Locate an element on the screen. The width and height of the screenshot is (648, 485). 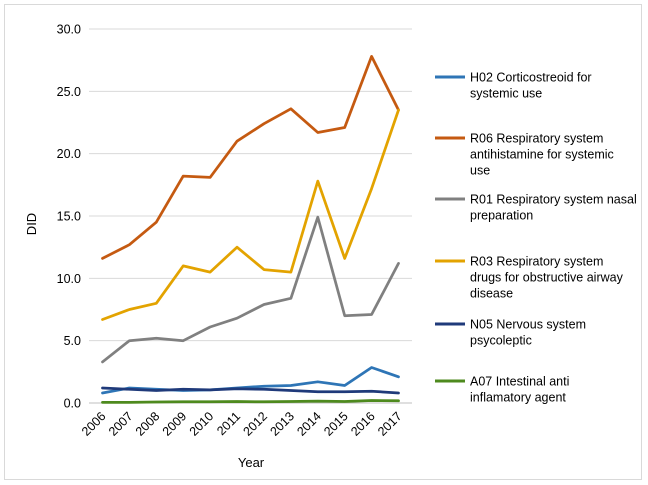
legend-label: H02 Corticostreoid for is located at coordinates (531, 78).